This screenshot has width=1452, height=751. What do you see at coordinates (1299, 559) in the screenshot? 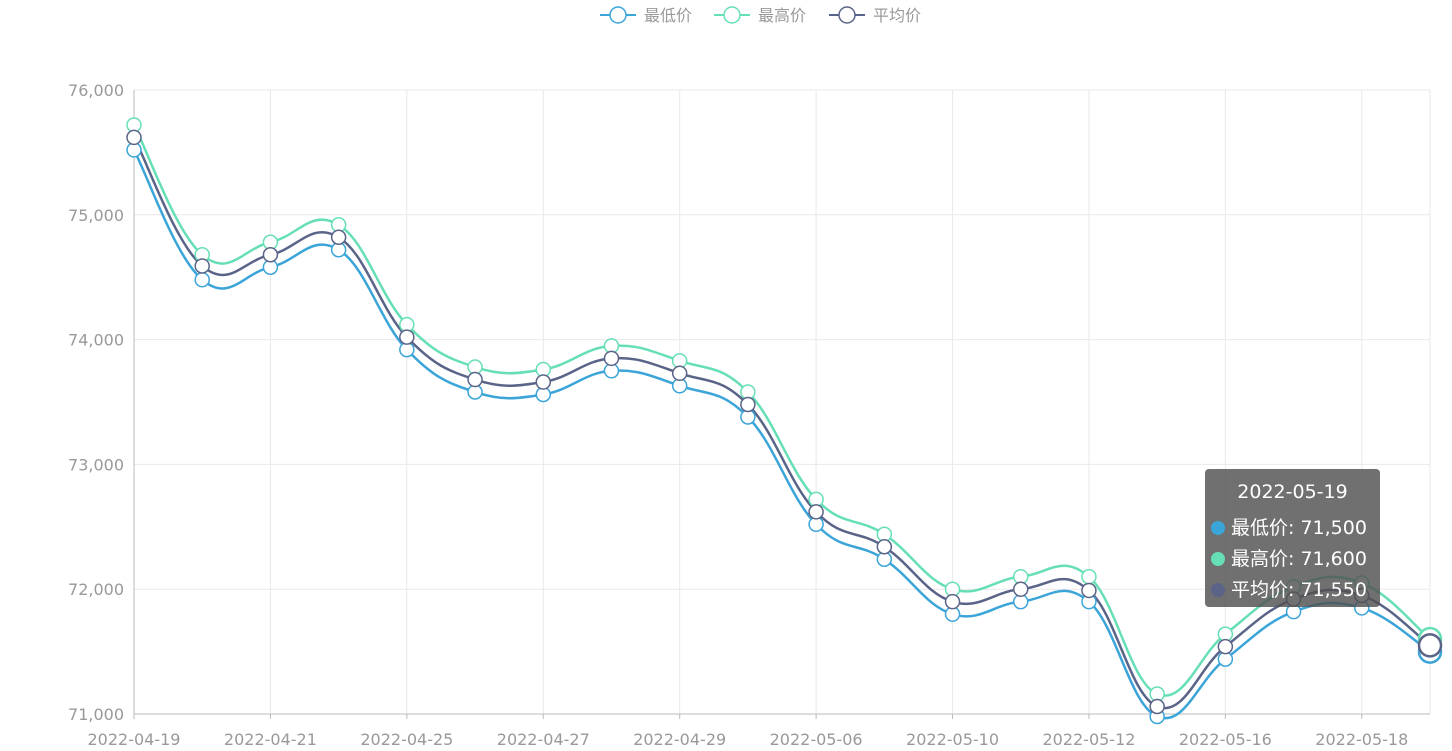
I see `tooltip-text-high: 最高价: 71,600` at bounding box center [1299, 559].